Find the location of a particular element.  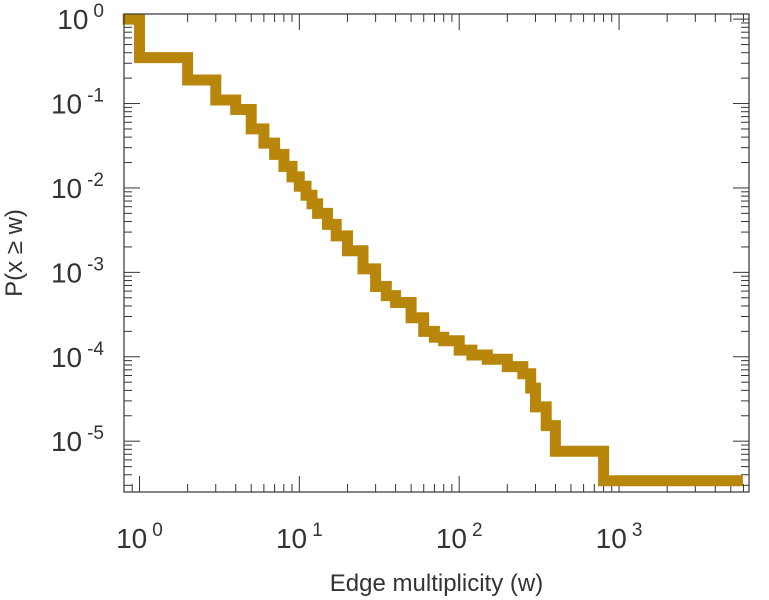

y-tick-label: 10 -1 is located at coordinates (77, 103).